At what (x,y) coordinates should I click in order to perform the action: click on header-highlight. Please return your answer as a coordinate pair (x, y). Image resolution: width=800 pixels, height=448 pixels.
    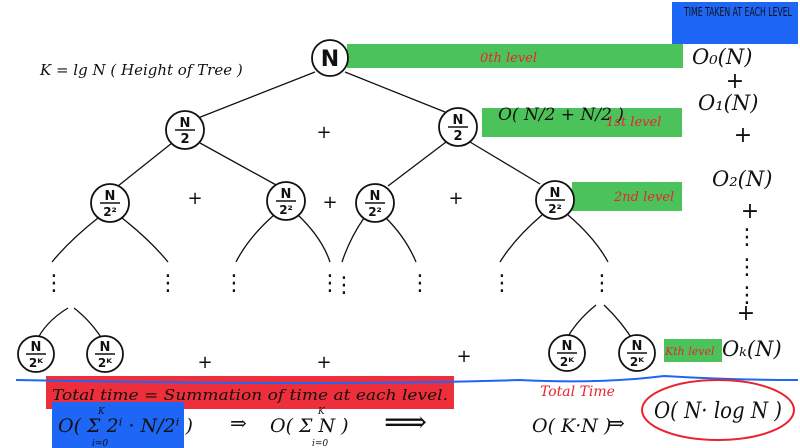
    Looking at the image, I should click on (735, 23).